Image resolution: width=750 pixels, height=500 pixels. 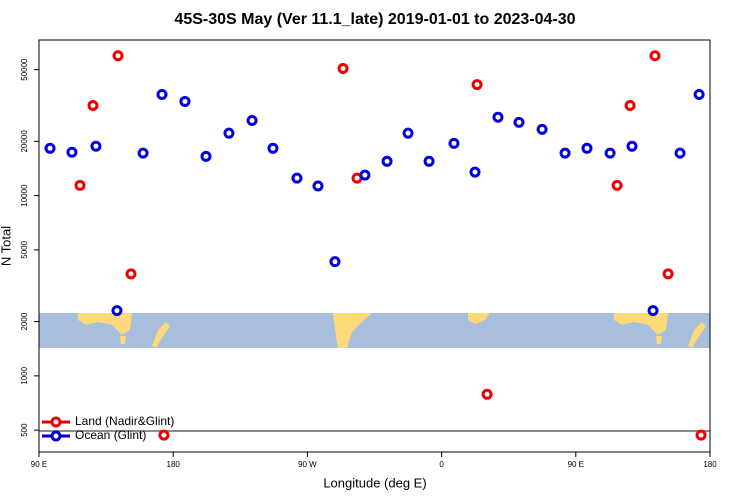 What do you see at coordinates (110, 435) in the screenshot?
I see `legend-label: Ocean (Glint)` at bounding box center [110, 435].